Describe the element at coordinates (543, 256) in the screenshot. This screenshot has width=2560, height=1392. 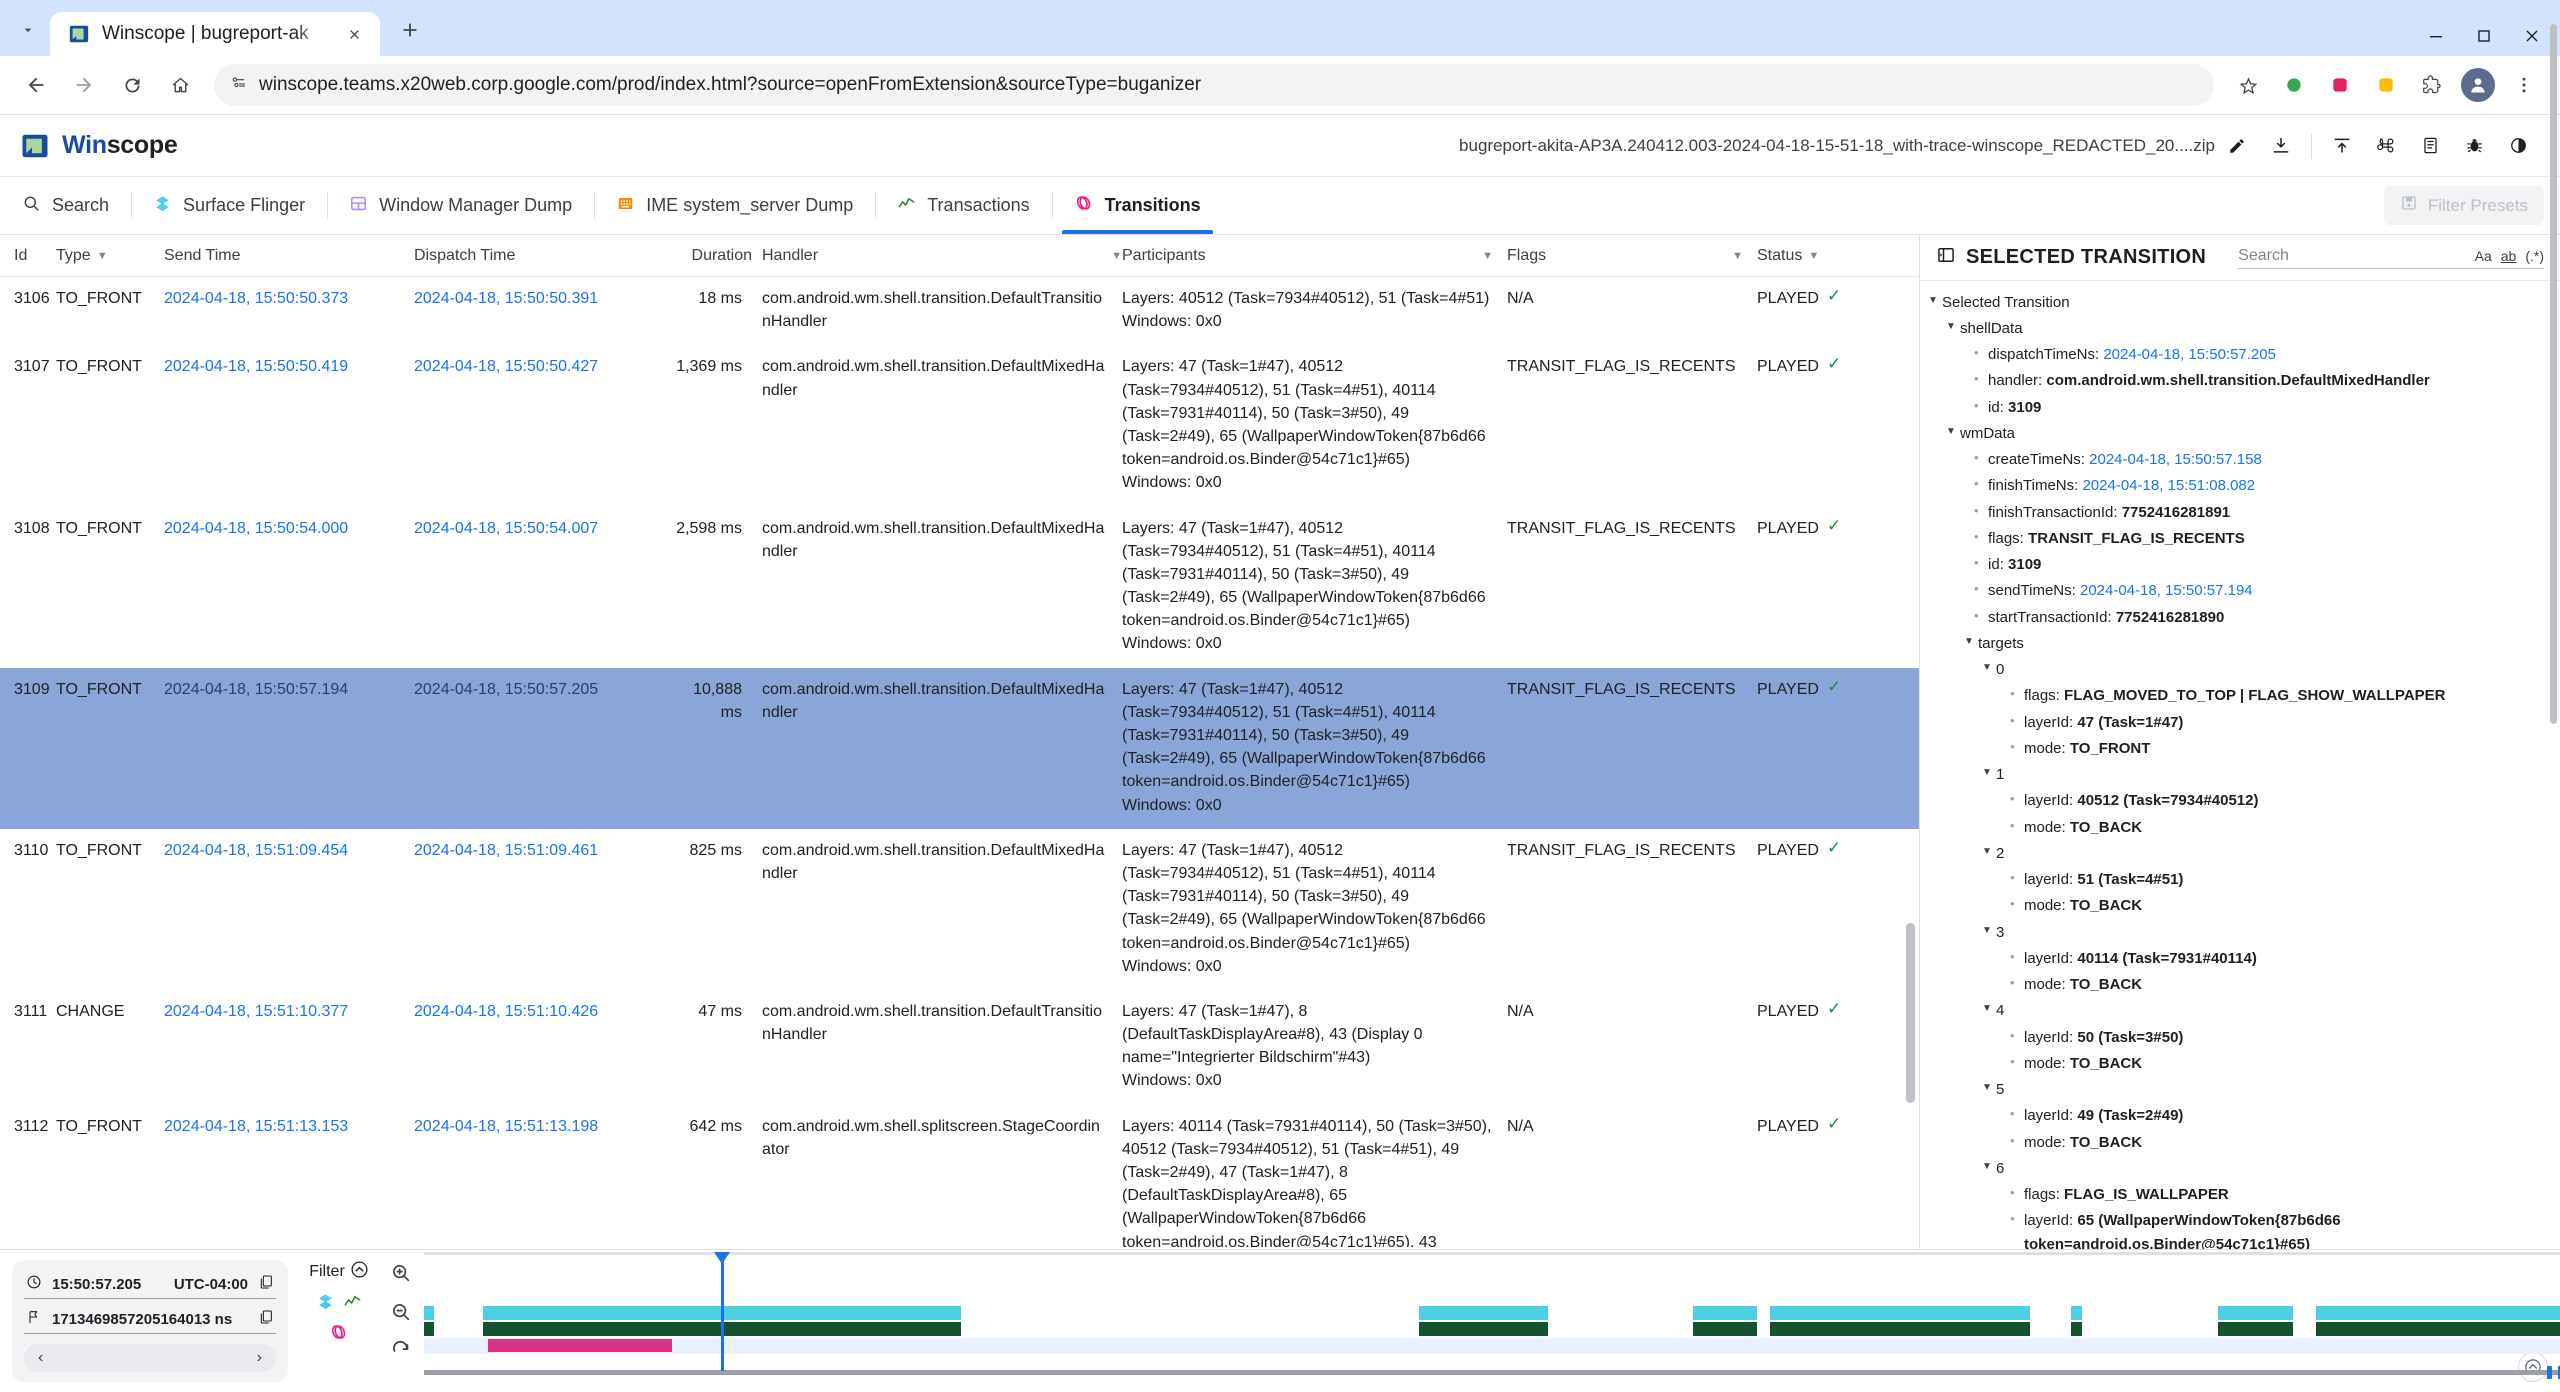
I see `column-header-dispatch-time: Dispatch Time` at that location.